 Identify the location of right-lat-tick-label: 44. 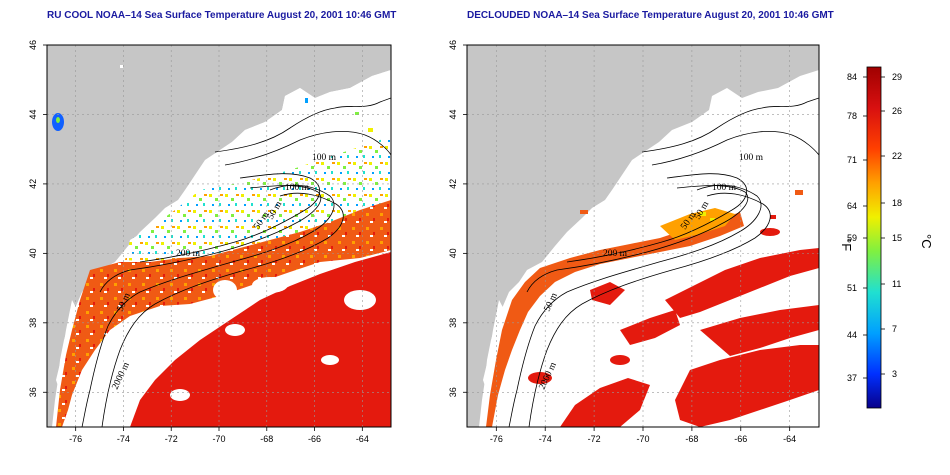
(453, 114).